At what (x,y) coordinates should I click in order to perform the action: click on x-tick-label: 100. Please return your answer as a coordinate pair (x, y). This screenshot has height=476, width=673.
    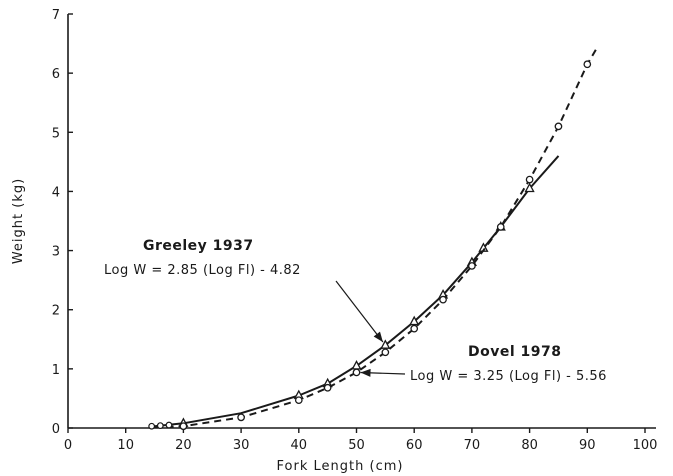
    Looking at the image, I should click on (645, 445).